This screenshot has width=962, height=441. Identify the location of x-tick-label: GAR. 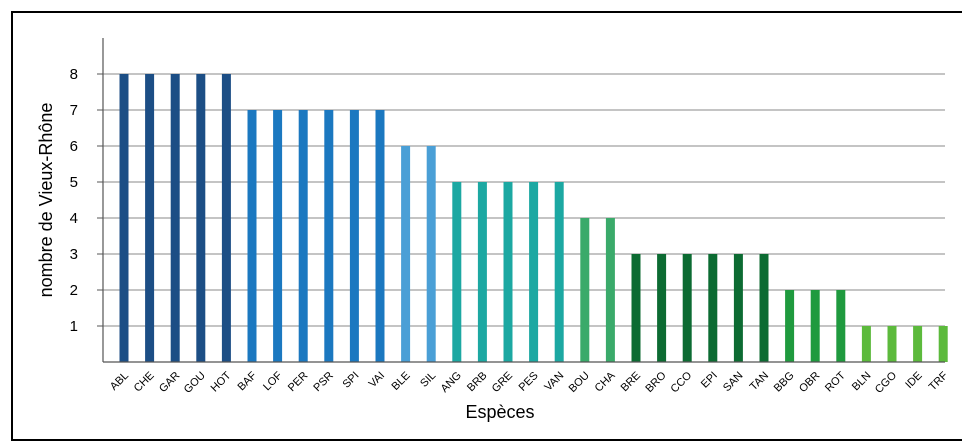
(169, 382).